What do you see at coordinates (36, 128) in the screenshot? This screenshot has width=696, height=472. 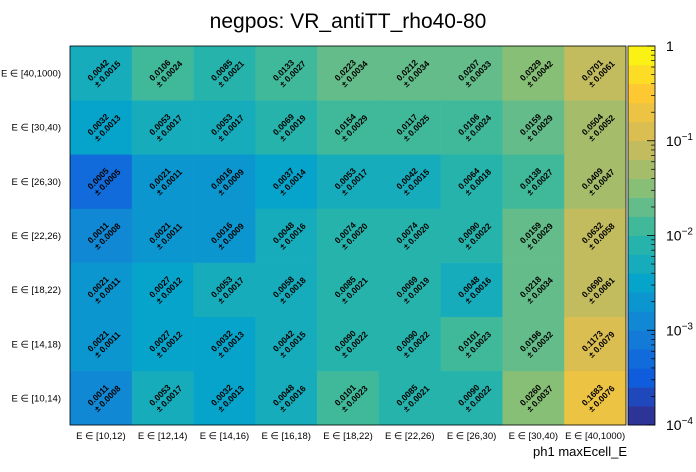 I see `y-tick-label: E ∈ [30,40)` at bounding box center [36, 128].